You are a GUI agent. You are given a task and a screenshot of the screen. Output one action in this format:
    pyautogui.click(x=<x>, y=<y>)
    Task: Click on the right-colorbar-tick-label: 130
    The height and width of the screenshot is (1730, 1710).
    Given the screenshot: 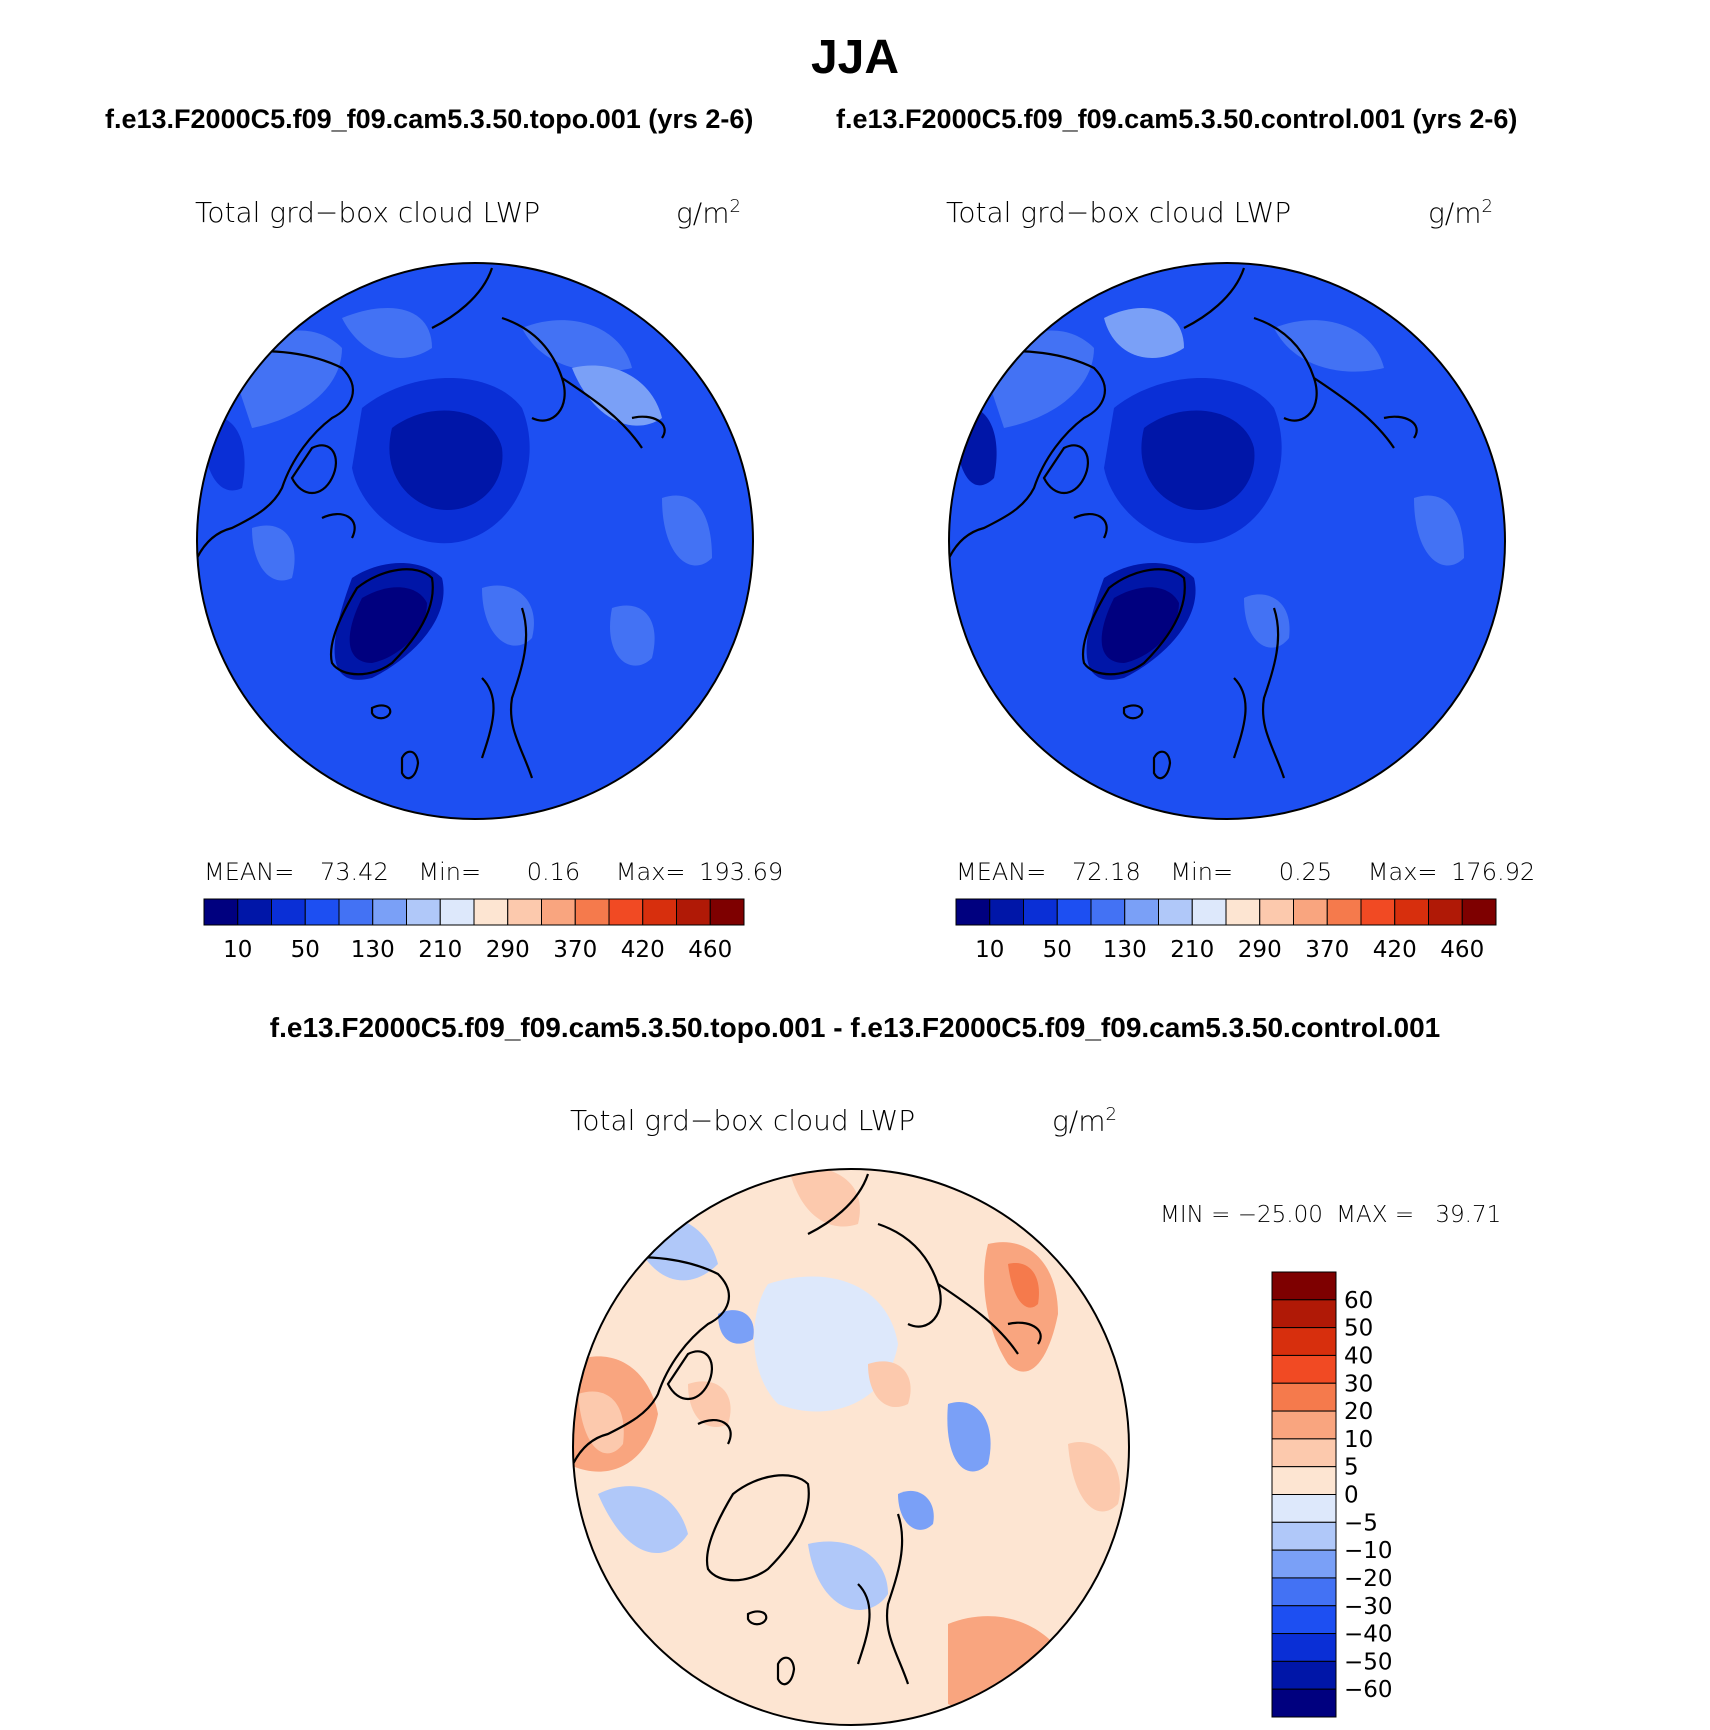 What is the action you would take?
    pyautogui.click(x=1125, y=950)
    